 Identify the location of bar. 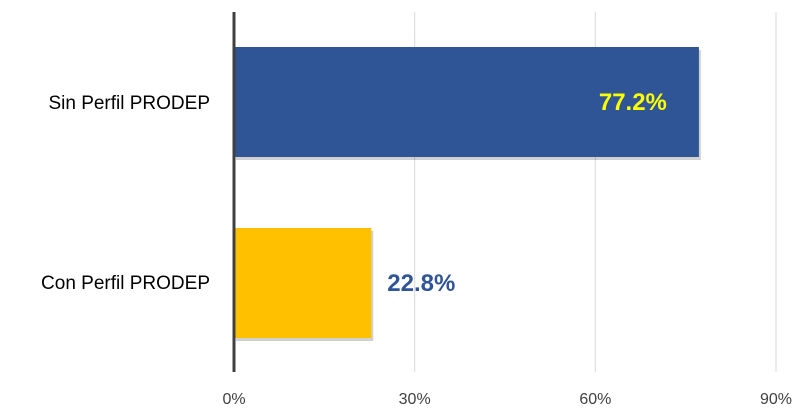
(303, 283).